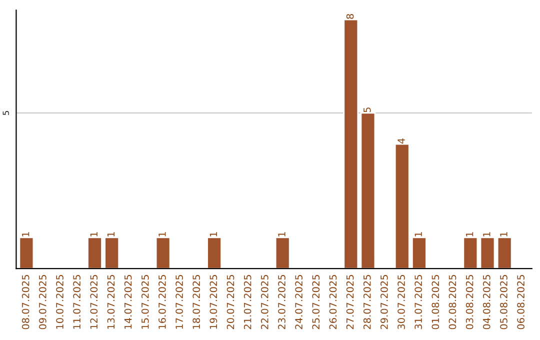 The height and width of the screenshot is (340, 540). What do you see at coordinates (42, 302) in the screenshot?
I see `x-tick-label: 09.07.2025` at bounding box center [42, 302].